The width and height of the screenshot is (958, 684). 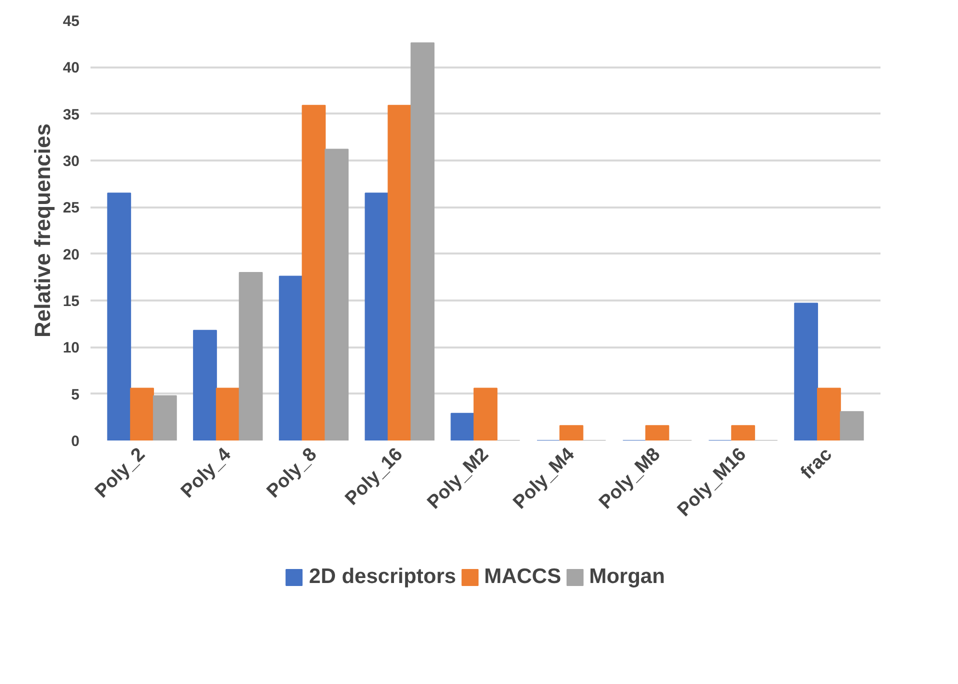 What do you see at coordinates (75, 441) in the screenshot?
I see `y-tick-label: 0` at bounding box center [75, 441].